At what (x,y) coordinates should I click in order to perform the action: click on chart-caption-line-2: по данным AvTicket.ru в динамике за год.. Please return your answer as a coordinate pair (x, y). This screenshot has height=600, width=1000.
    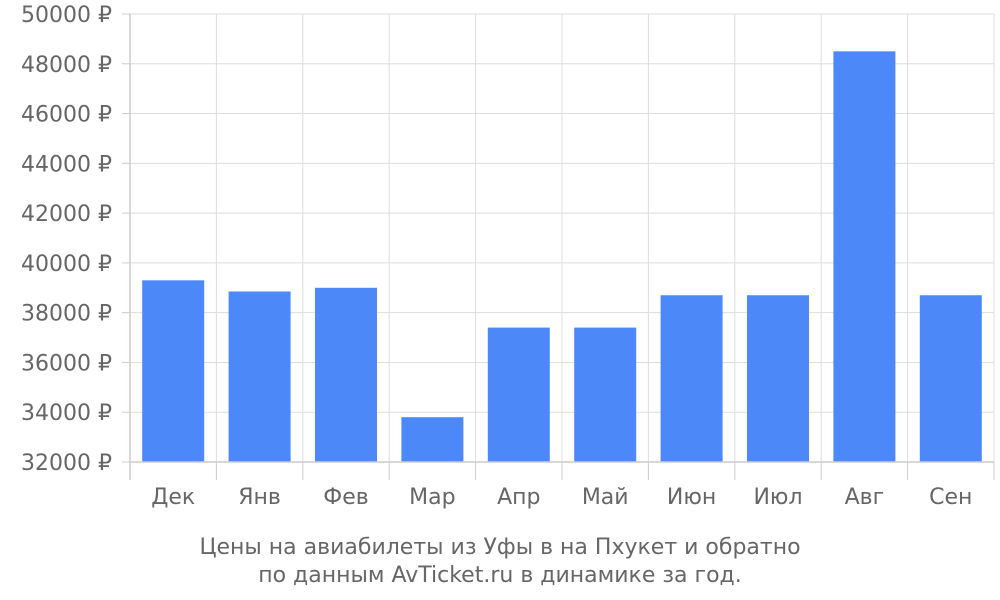
    Looking at the image, I should click on (500, 575).